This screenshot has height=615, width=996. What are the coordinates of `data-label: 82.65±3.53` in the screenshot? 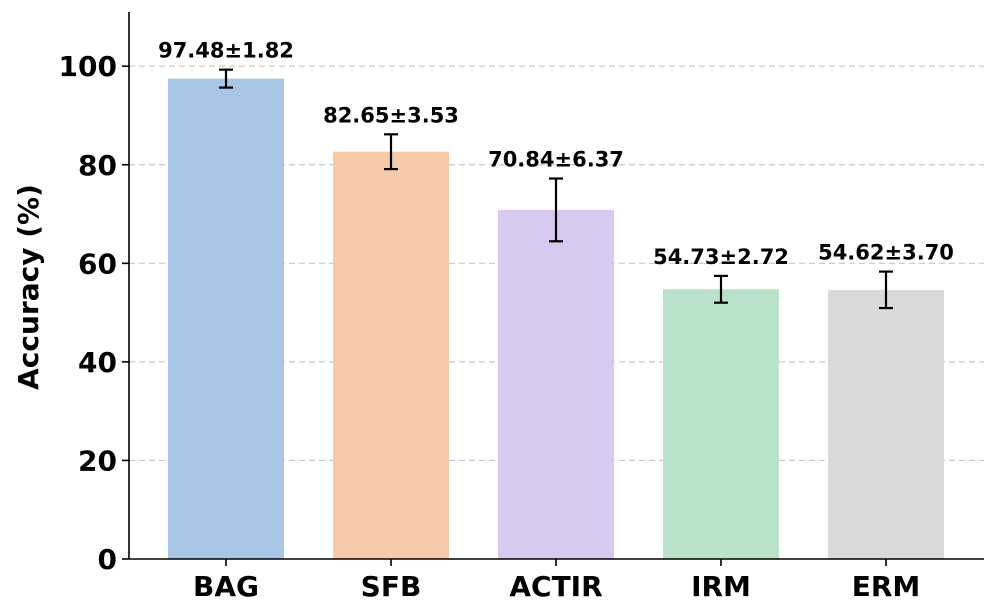 It's located at (391, 115).